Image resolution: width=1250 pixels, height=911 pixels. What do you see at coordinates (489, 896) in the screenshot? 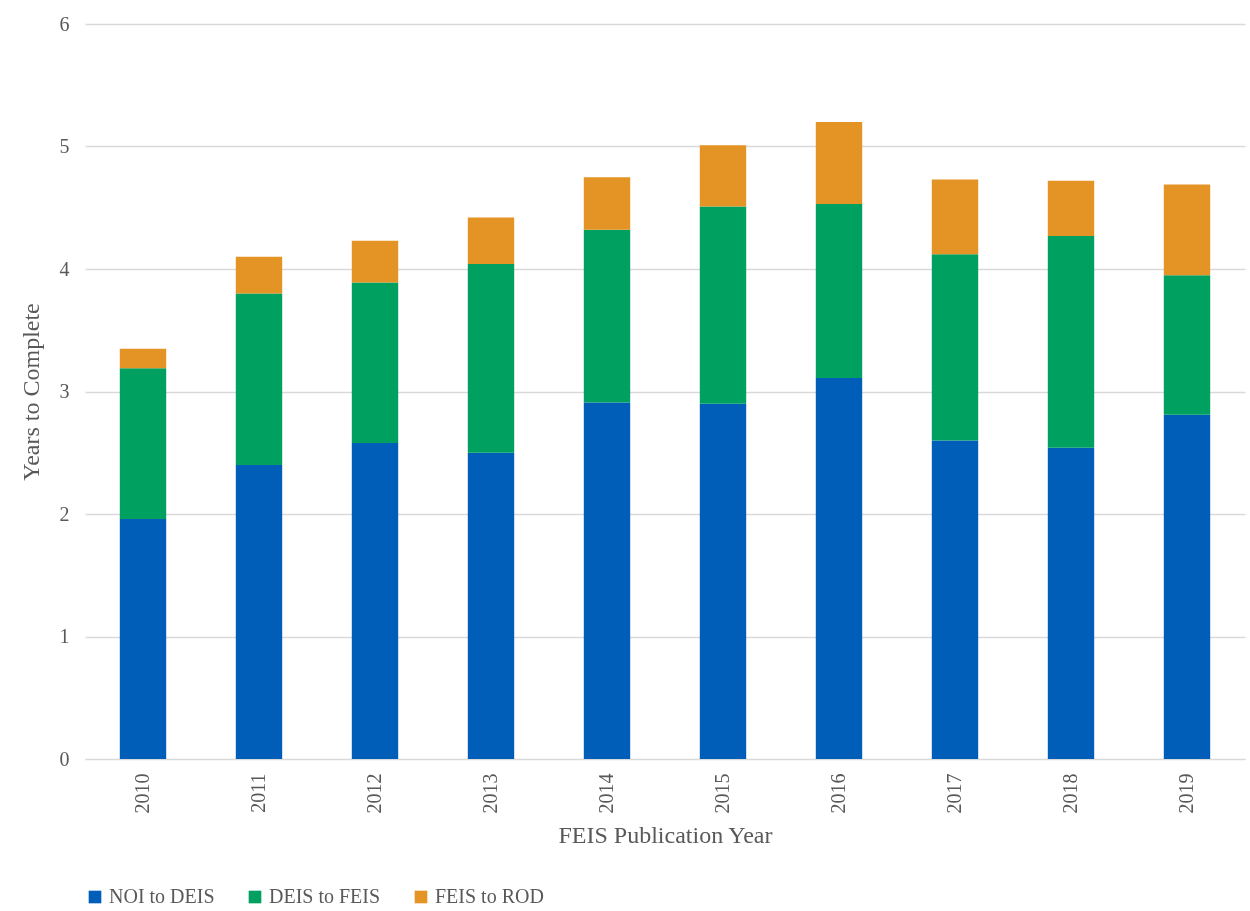
I see `legend-label: FEIS to ROD` at bounding box center [489, 896].